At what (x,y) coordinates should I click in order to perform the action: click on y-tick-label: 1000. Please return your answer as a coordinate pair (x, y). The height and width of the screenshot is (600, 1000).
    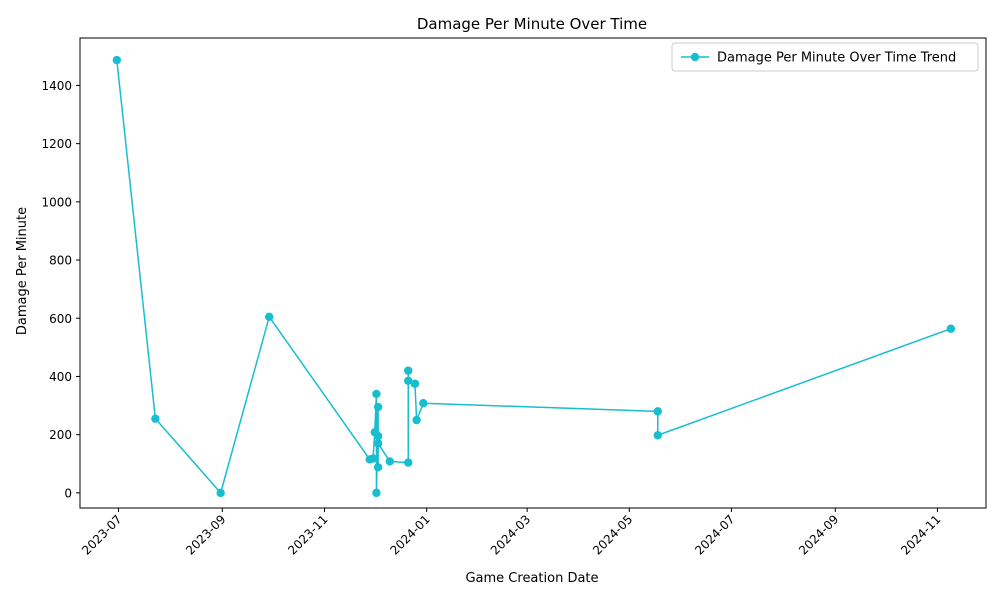
    Looking at the image, I should click on (56, 202).